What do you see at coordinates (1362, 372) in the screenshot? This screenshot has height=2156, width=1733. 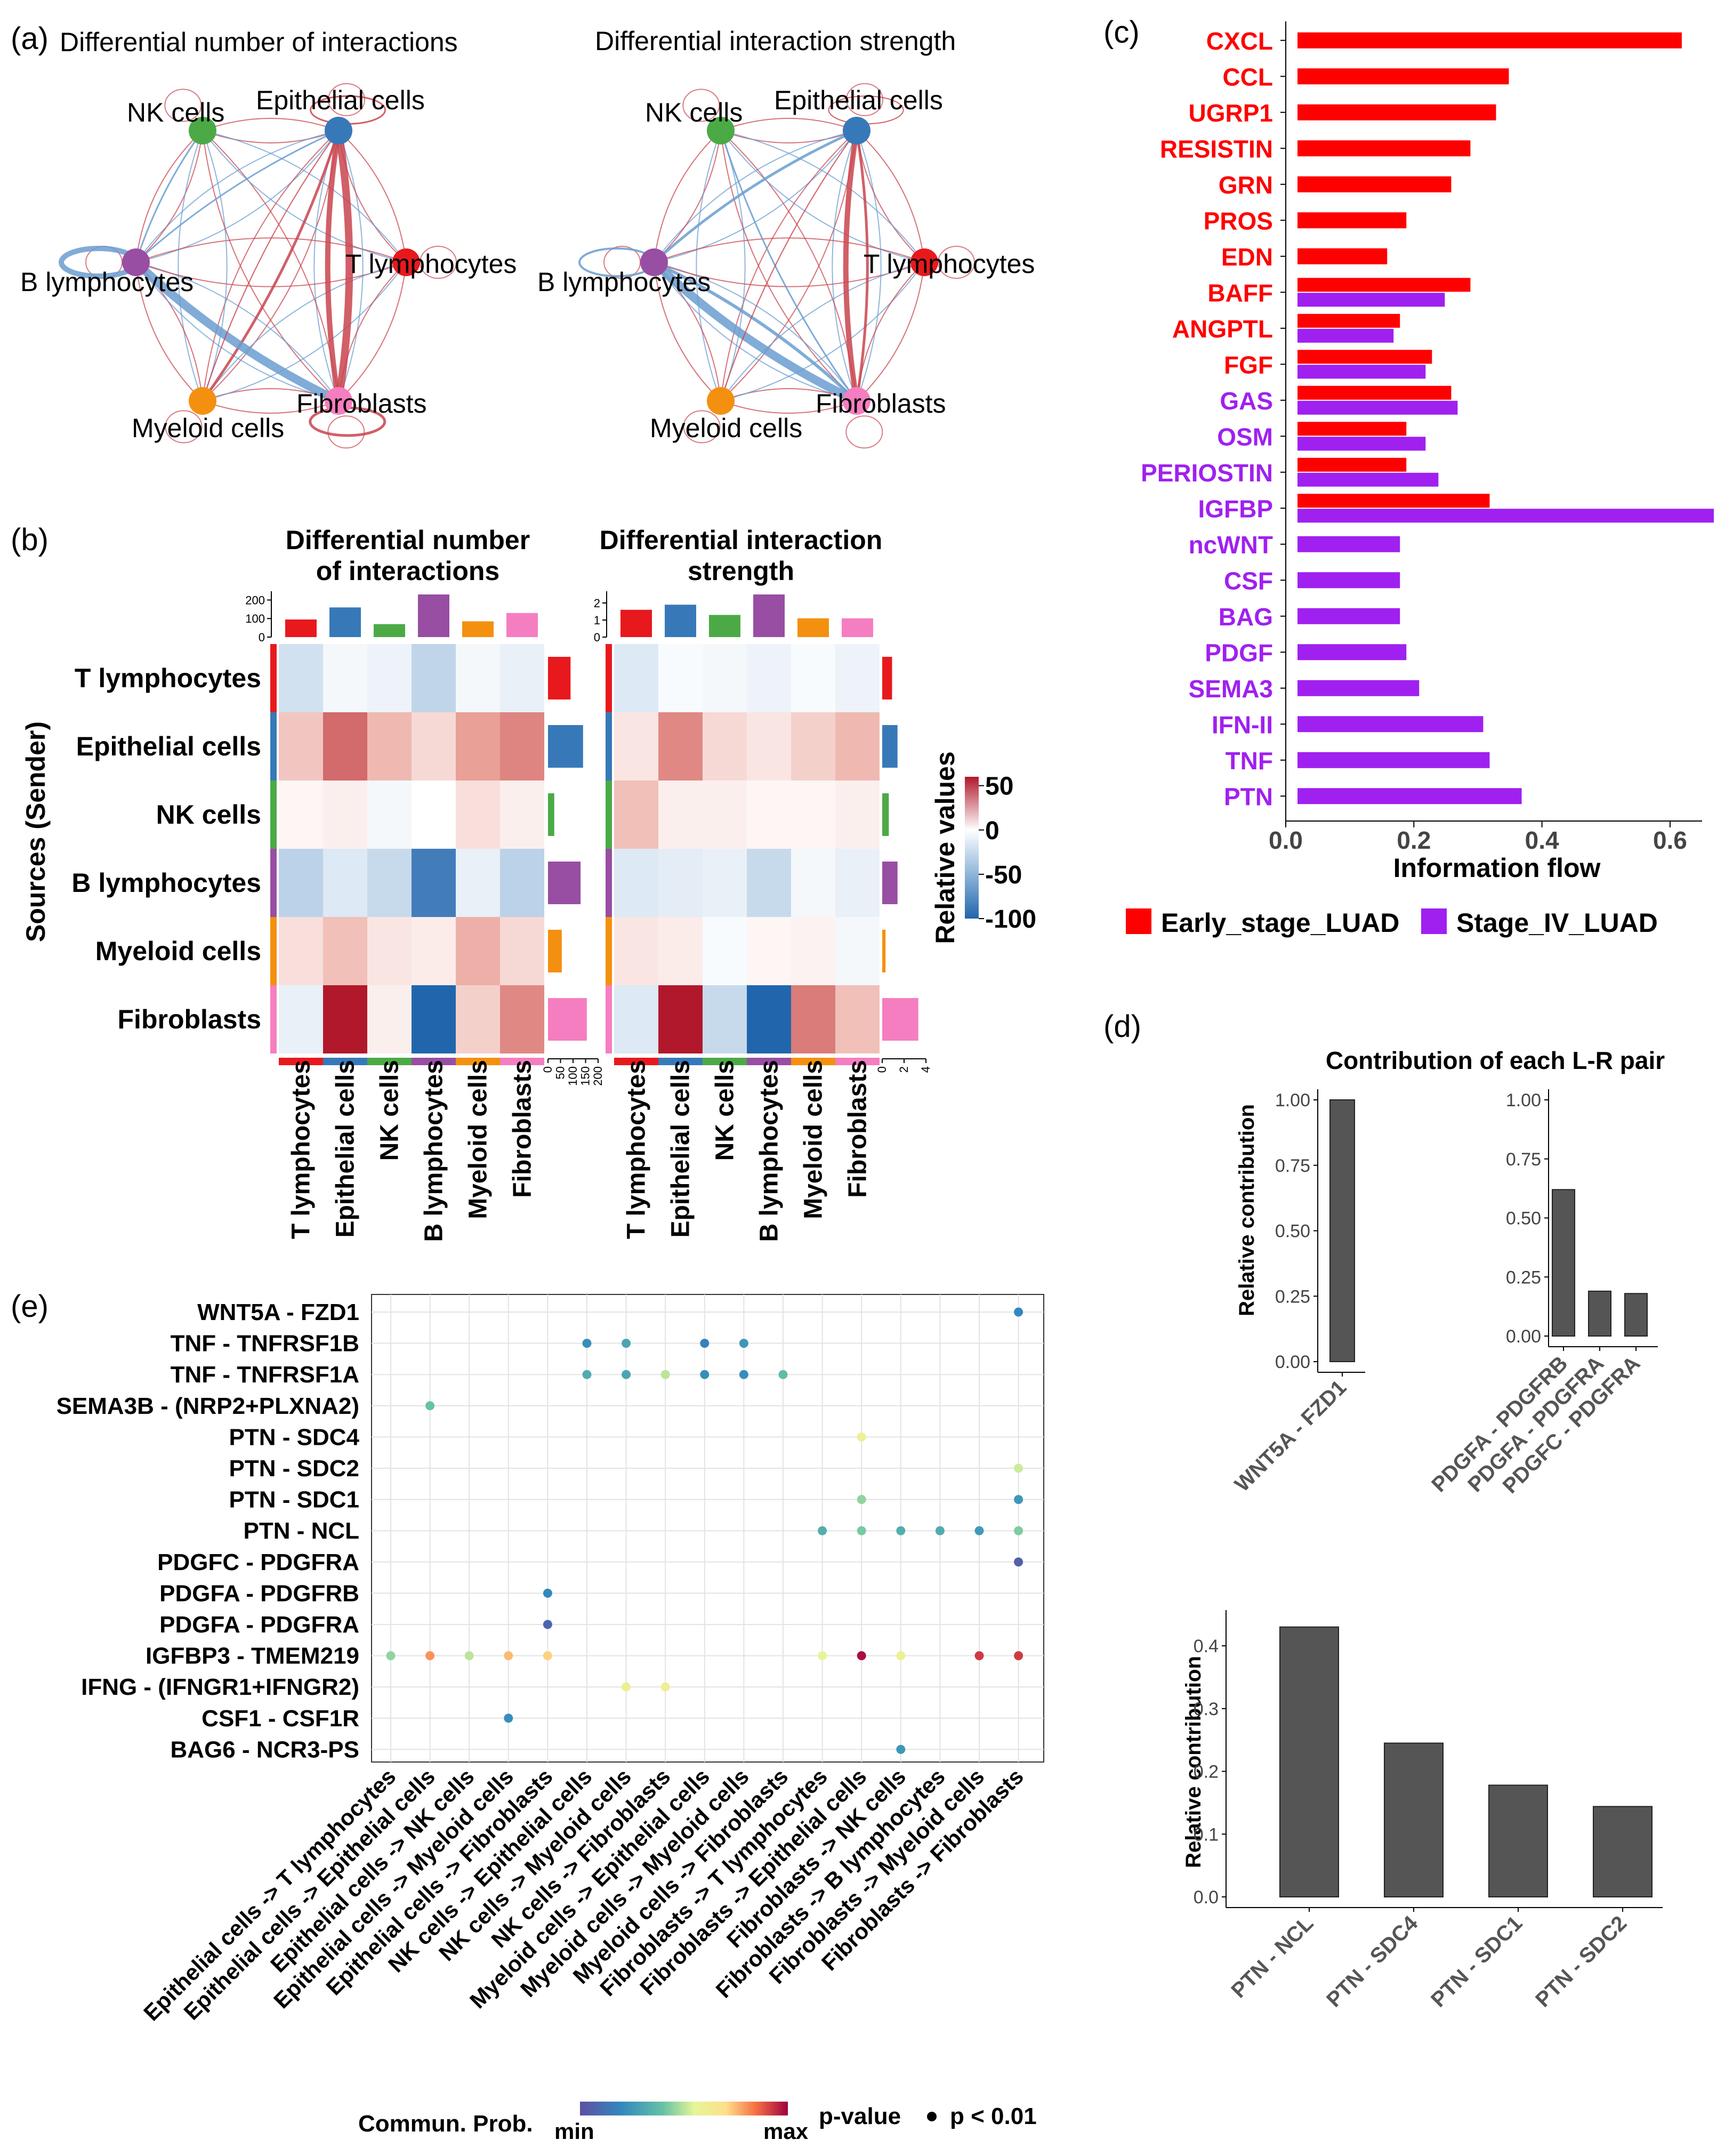 I see `infoflow-bar-late-fgf` at bounding box center [1362, 372].